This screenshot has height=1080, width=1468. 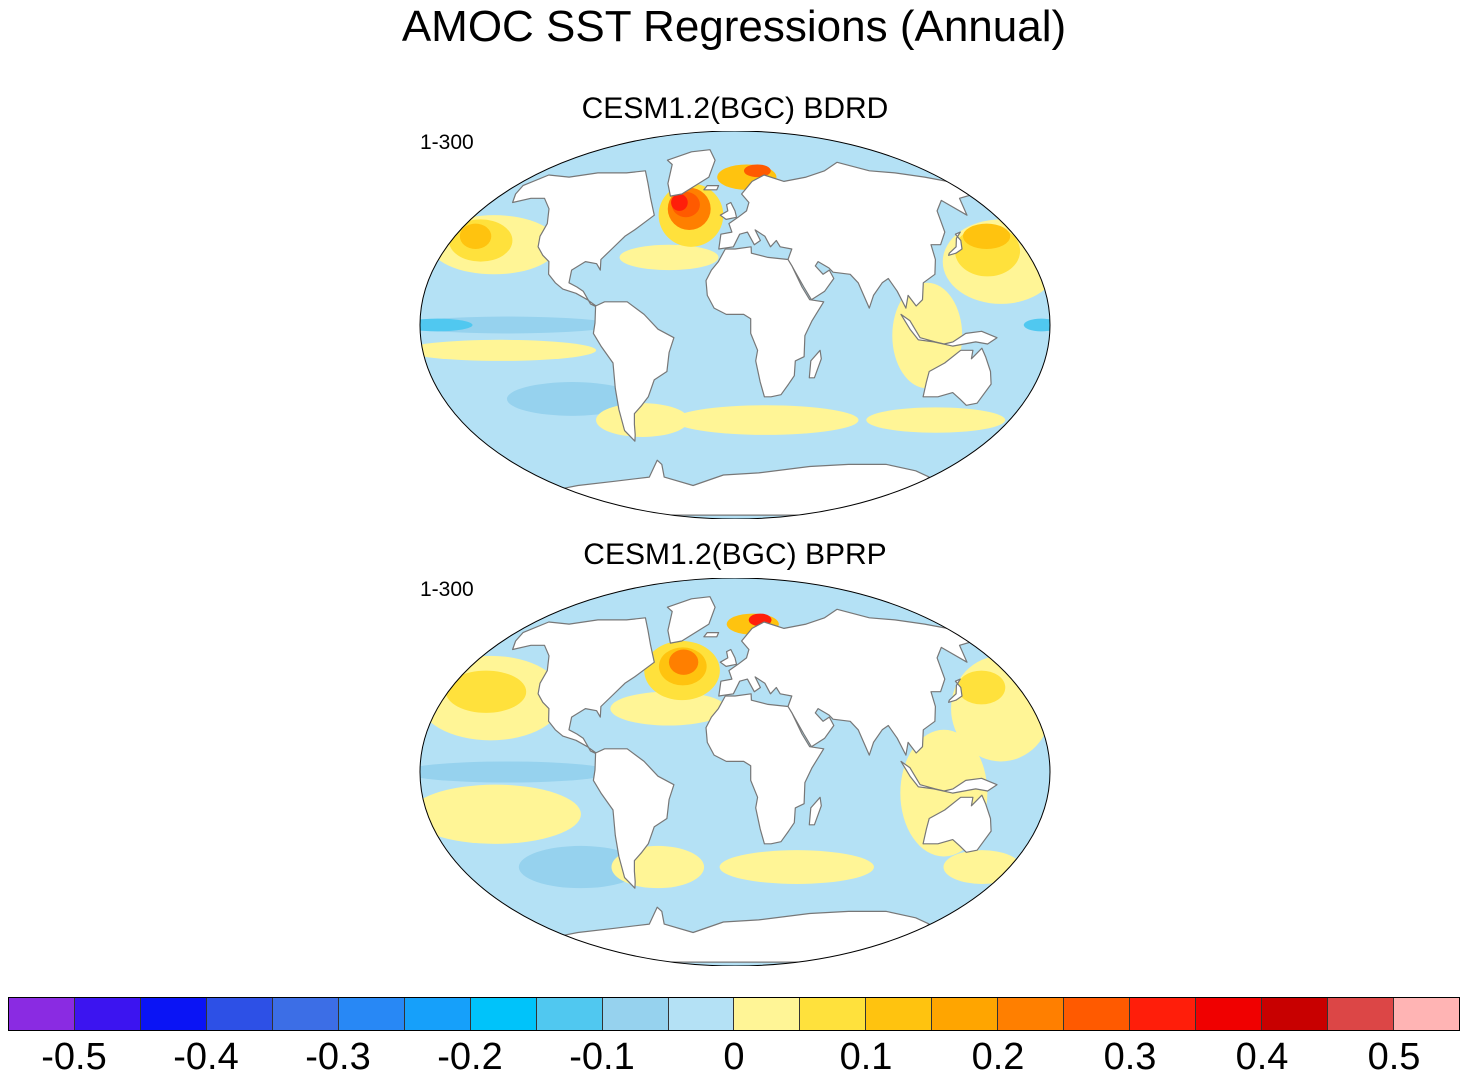 I want to click on panel-label-bprp: 1-300, so click(x=447, y=589).